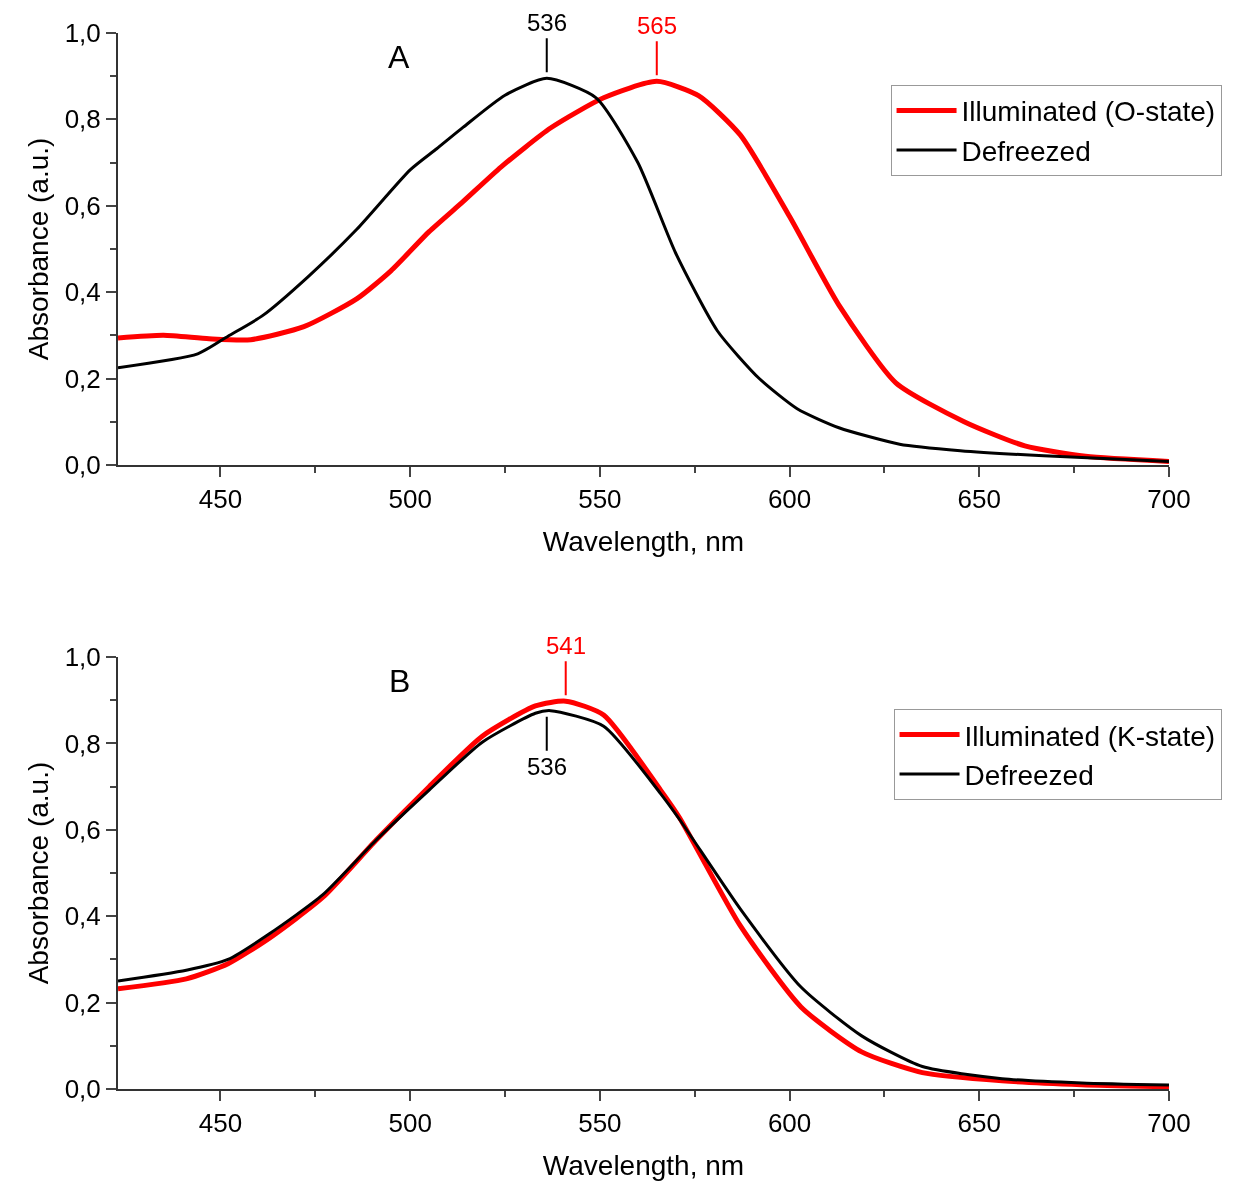 The image size is (1234, 1202). Describe the element at coordinates (566, 645) in the screenshot. I see `annotation: 541` at that location.